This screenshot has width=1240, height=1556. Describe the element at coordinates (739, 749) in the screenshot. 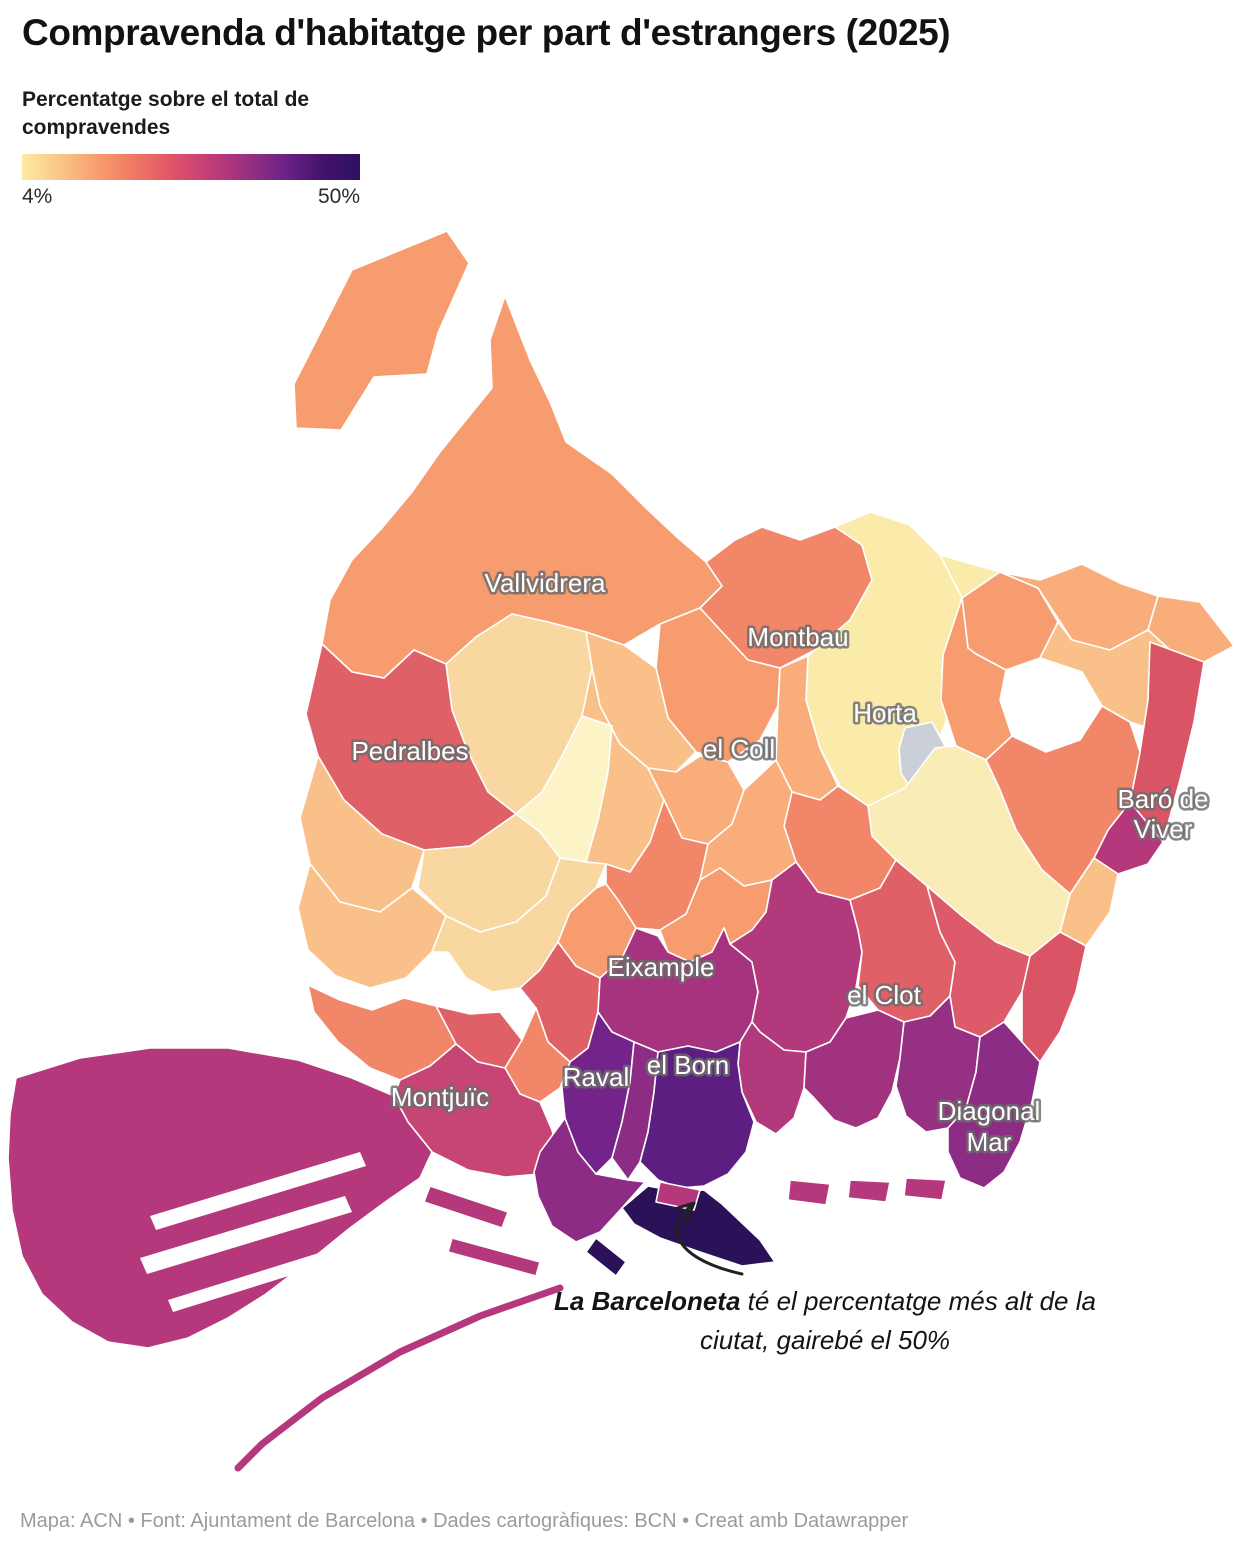

I see `map-label-el-coll: el Coll` at that location.